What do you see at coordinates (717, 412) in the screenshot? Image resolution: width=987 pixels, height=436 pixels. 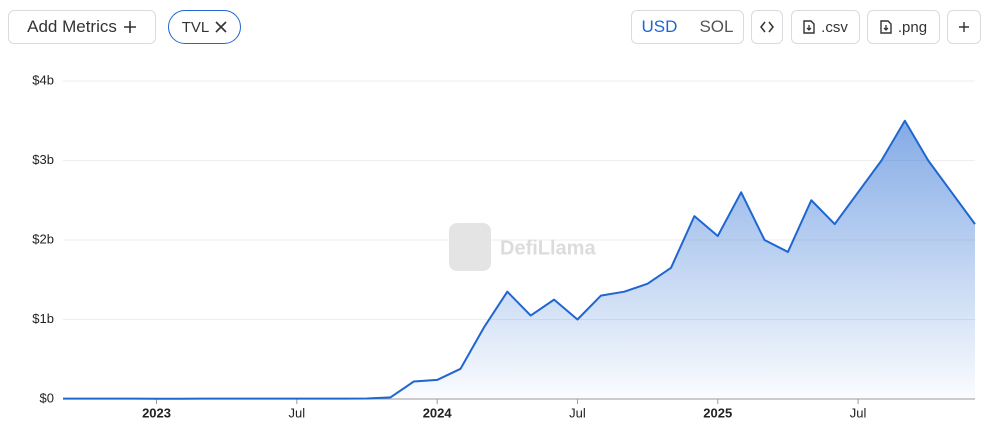 I see `x-tick-label: 2025` at bounding box center [717, 412].